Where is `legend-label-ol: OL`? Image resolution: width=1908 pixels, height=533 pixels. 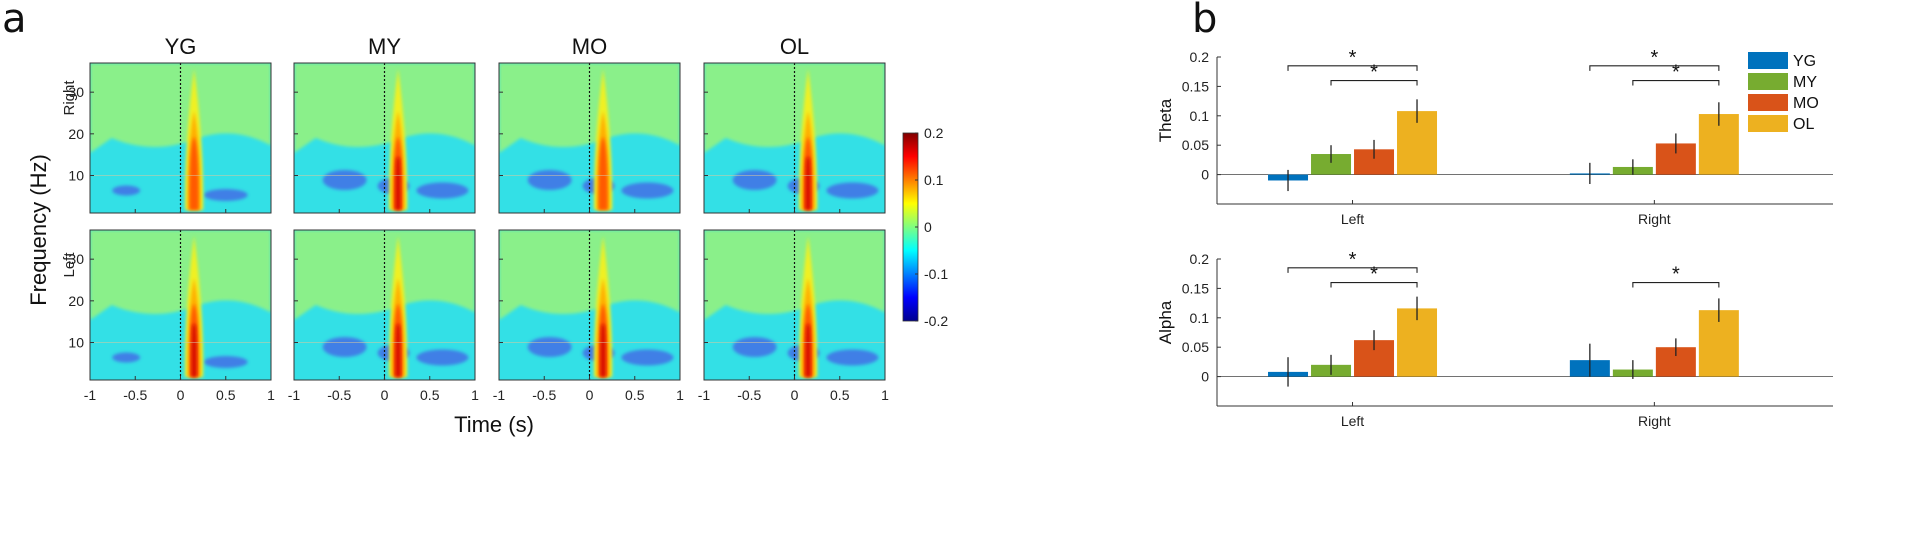 legend-label-ol: OL is located at coordinates (1803, 124).